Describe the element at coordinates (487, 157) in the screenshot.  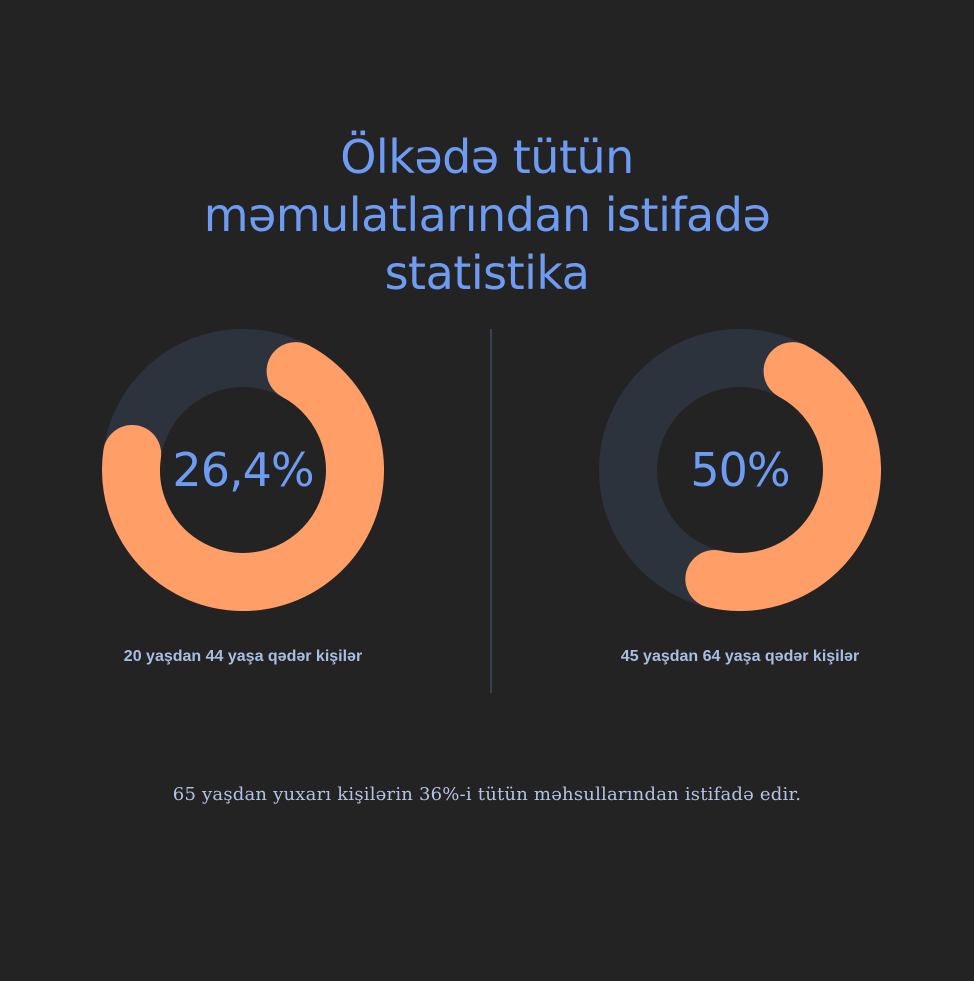
I see `title-line-1: Ölkədə tütün` at that location.